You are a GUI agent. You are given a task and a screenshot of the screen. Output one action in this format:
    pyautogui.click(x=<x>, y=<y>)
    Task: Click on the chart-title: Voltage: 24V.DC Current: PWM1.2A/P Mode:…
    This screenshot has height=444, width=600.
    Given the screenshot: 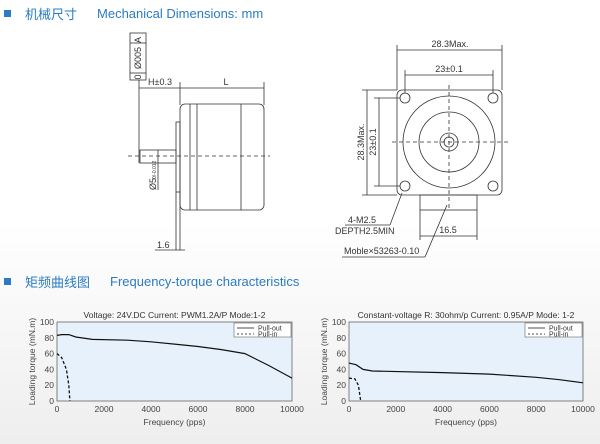 What is the action you would take?
    pyautogui.click(x=175, y=315)
    